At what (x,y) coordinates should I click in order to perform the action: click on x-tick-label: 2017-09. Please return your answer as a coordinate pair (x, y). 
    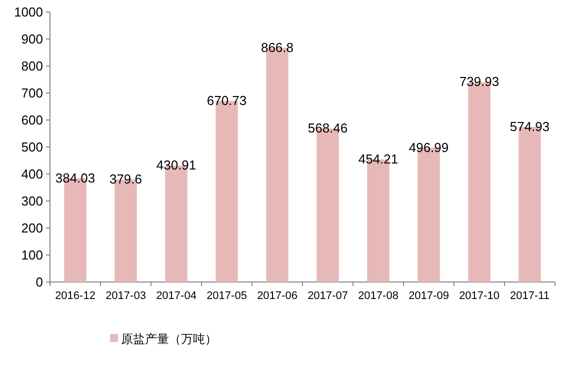
    Looking at the image, I should click on (428, 296).